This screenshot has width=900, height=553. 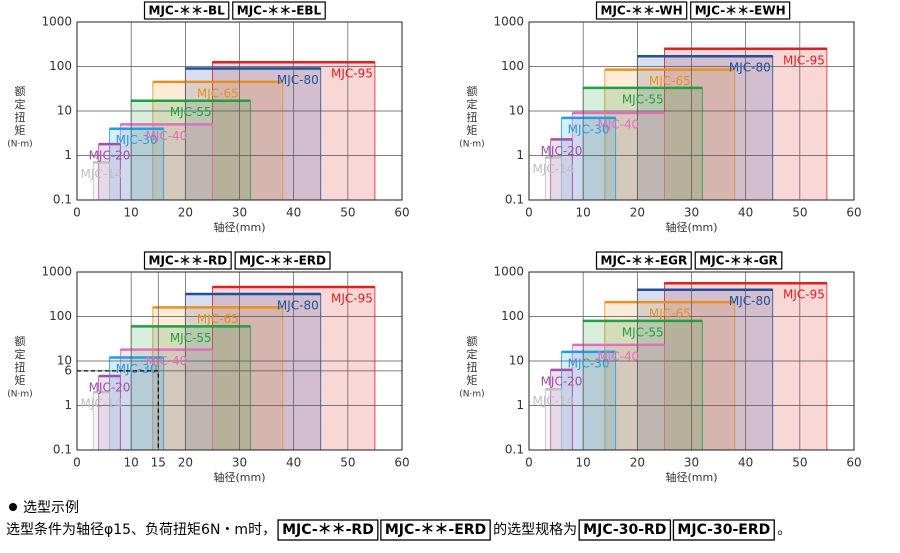 What do you see at coordinates (158, 463) in the screenshot?
I see `x-tick-label: 15` at bounding box center [158, 463].